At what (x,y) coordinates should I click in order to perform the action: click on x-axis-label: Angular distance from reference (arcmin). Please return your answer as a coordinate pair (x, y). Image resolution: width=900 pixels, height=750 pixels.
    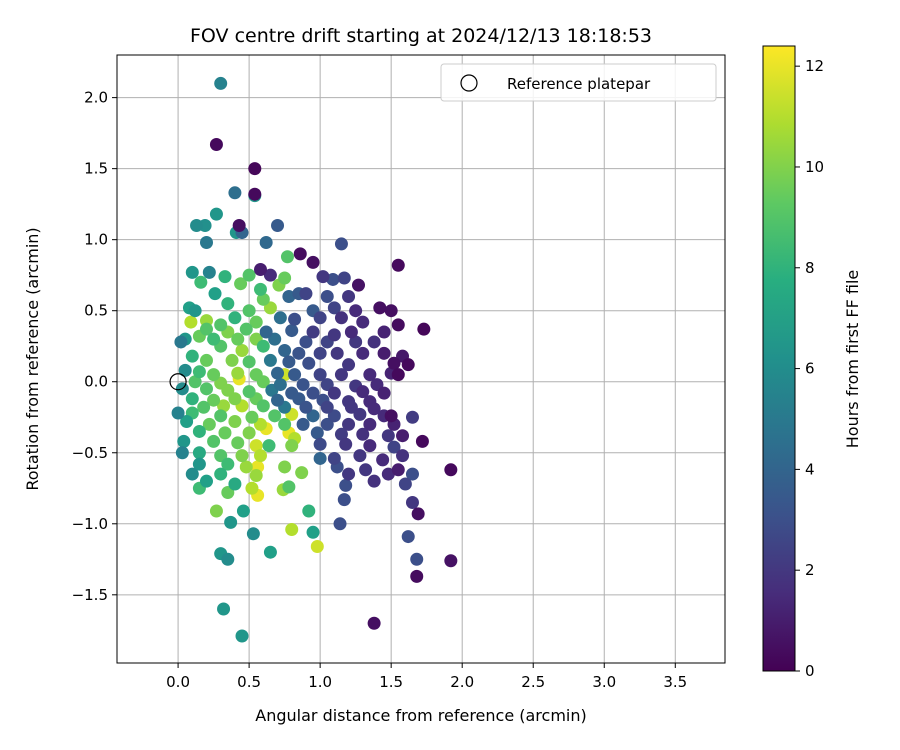
    Looking at the image, I should click on (420, 715).